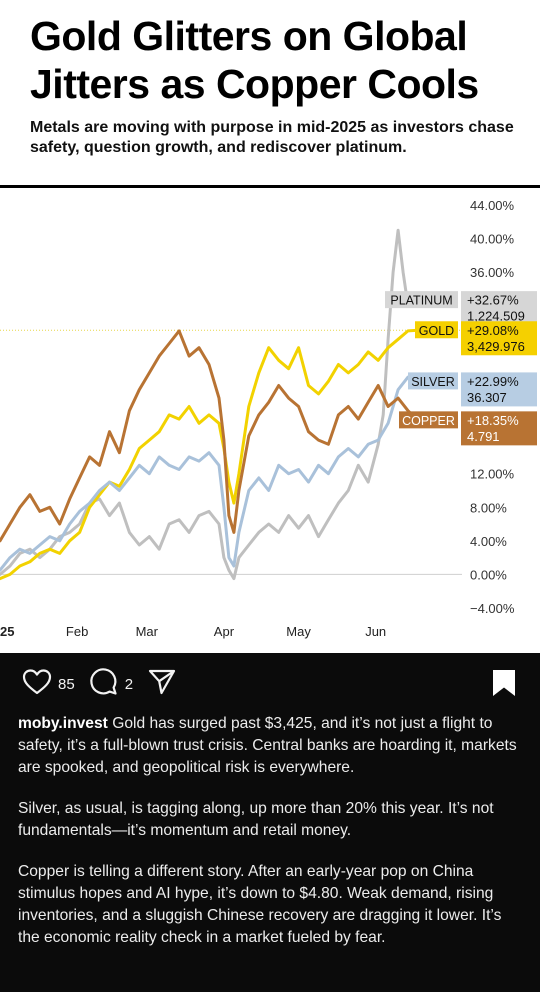 This screenshot has width=540, height=992. I want to click on y-tick-label: −4.00%, so click(492, 608).